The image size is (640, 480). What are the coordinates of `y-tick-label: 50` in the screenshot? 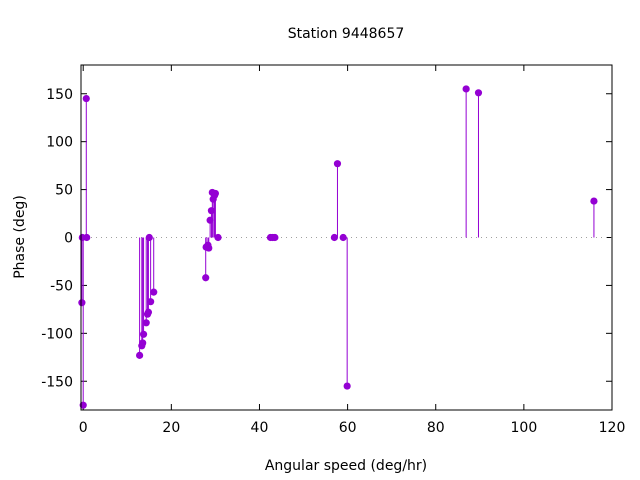 It's located at (64, 191).